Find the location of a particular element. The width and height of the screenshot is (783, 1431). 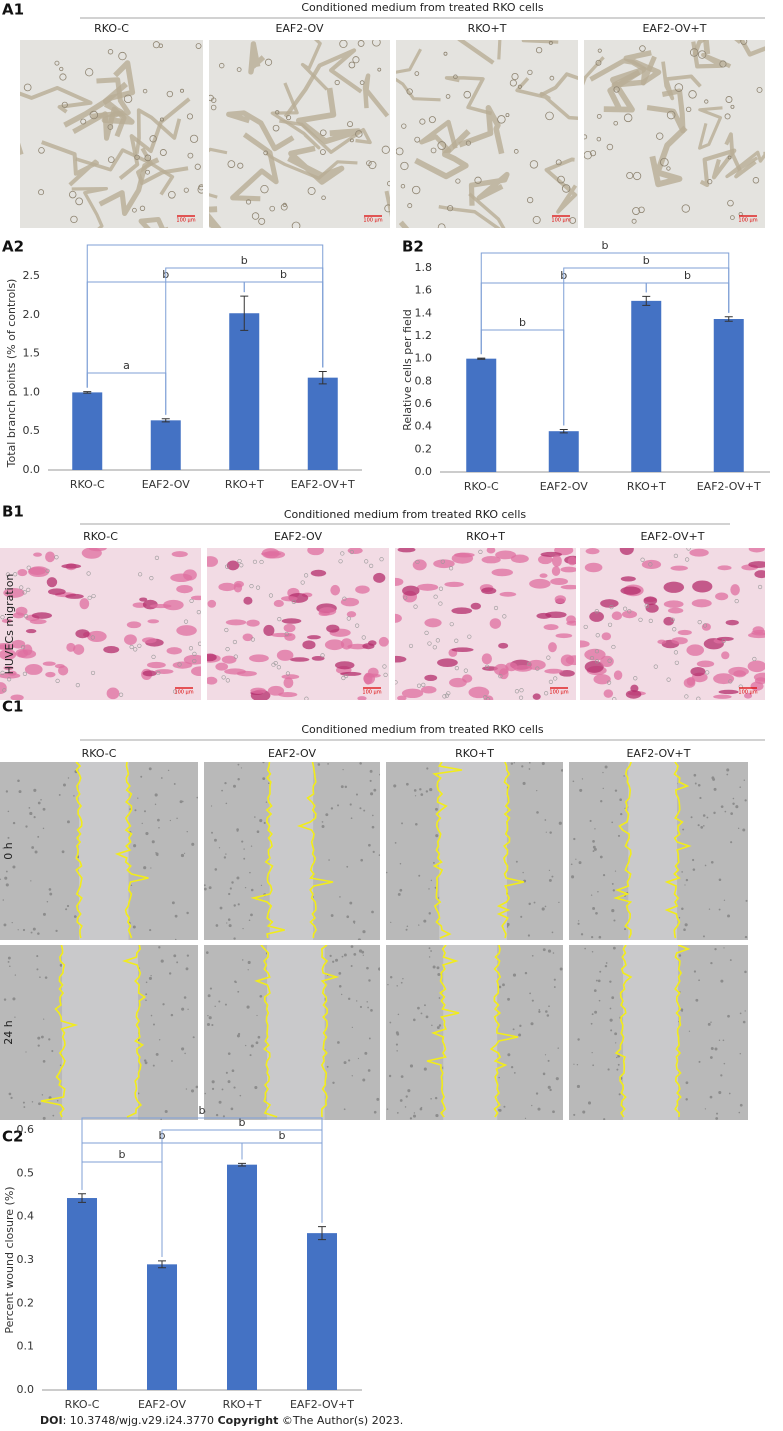

wound-gap is located at coordinates (473, 851).